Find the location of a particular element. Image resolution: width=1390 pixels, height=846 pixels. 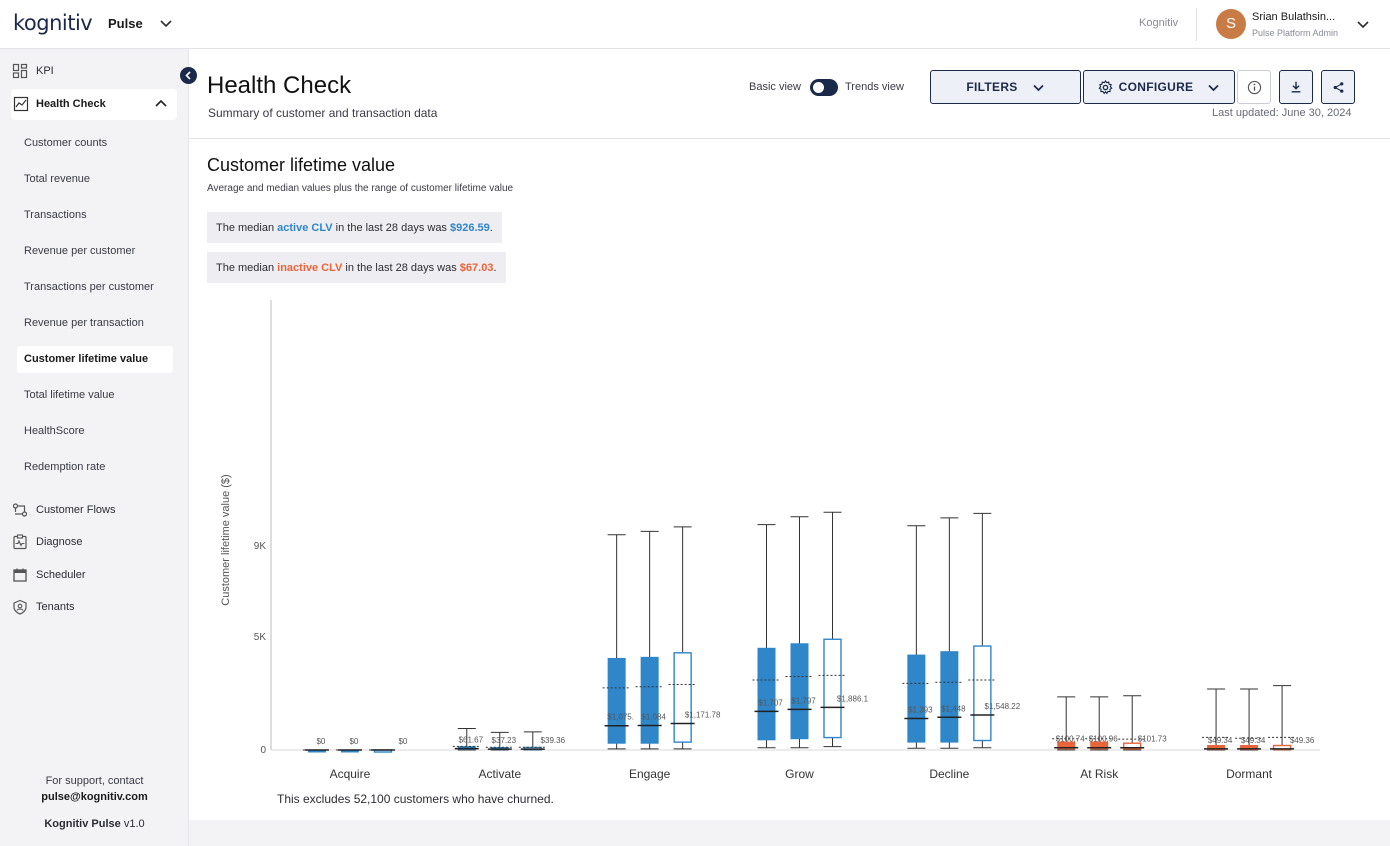

sidebar-item-label: Health Check is located at coordinates (71, 104).